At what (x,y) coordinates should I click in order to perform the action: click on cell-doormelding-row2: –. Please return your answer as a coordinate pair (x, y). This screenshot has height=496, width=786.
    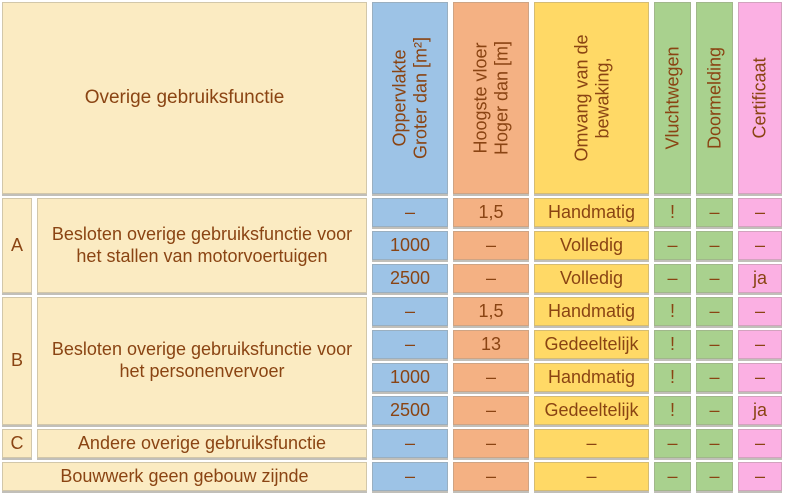
    Looking at the image, I should click on (714, 245).